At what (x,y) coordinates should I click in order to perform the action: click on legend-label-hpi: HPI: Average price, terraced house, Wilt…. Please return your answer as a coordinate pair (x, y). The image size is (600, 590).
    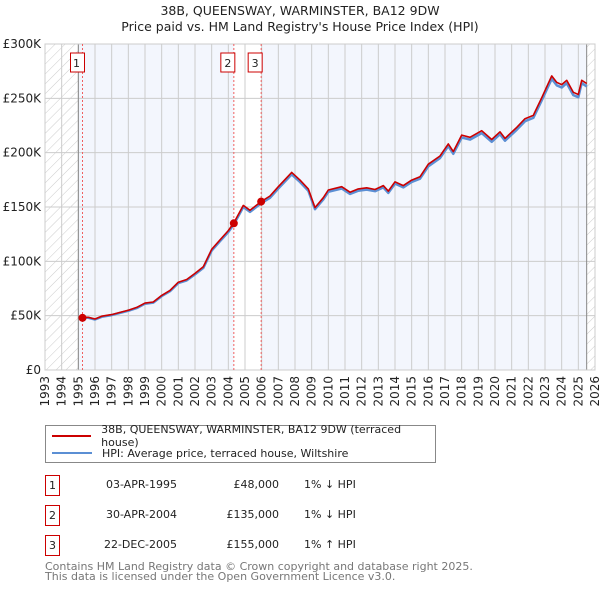
    Looking at the image, I should click on (225, 453).